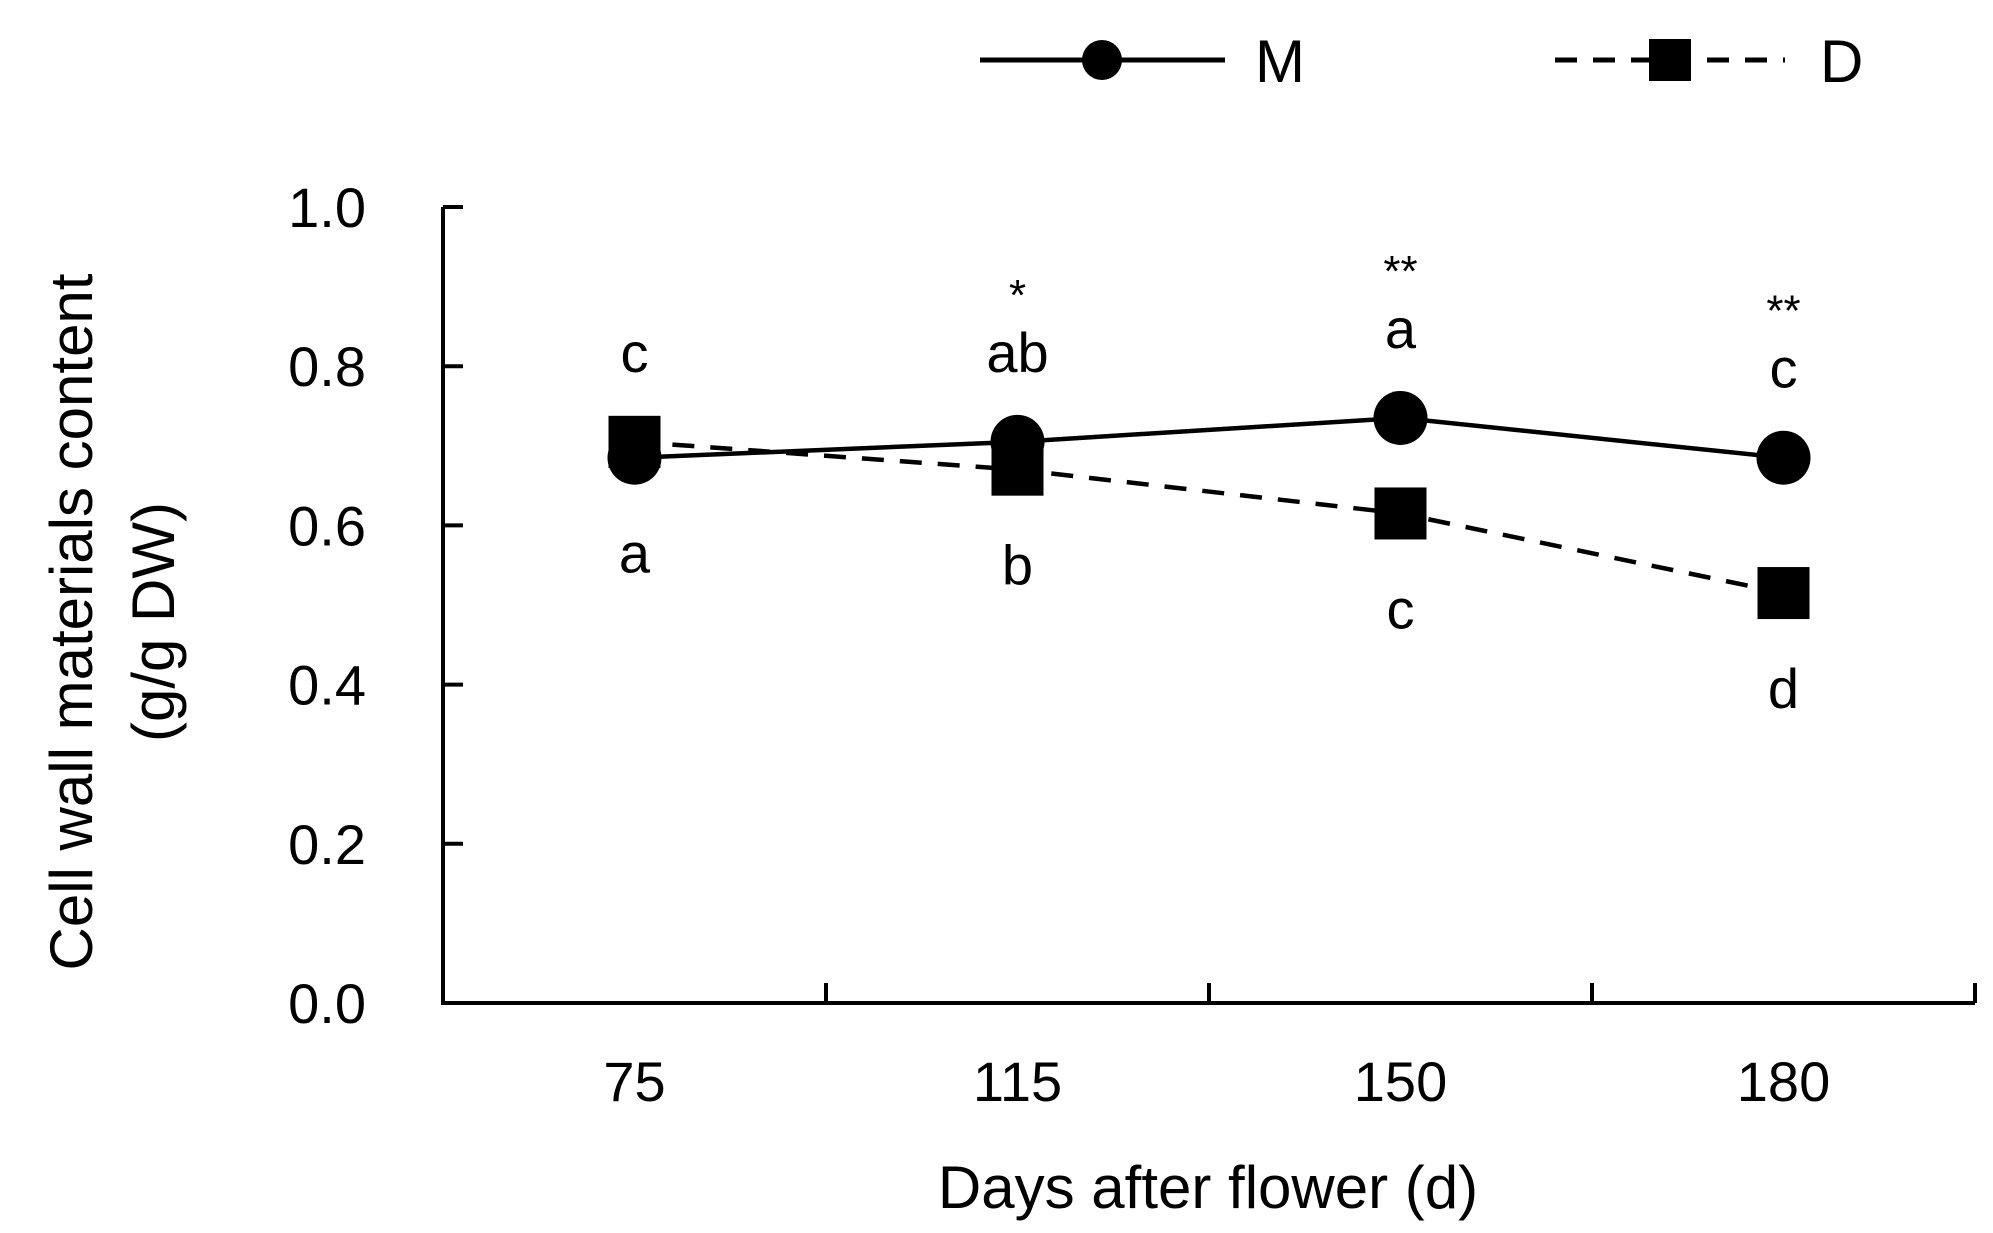 This screenshot has width=1993, height=1233. Describe the element at coordinates (1841, 61) in the screenshot. I see `legend-label-d: D` at that location.